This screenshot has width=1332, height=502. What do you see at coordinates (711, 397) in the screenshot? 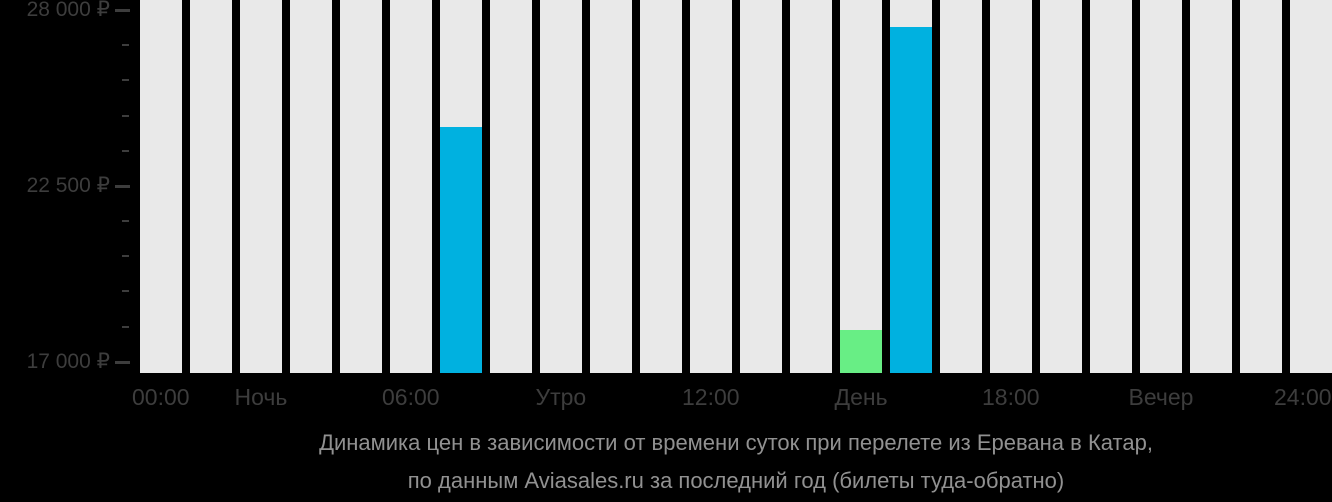
I see `x-axis-label-1200: 12:00` at bounding box center [711, 397].